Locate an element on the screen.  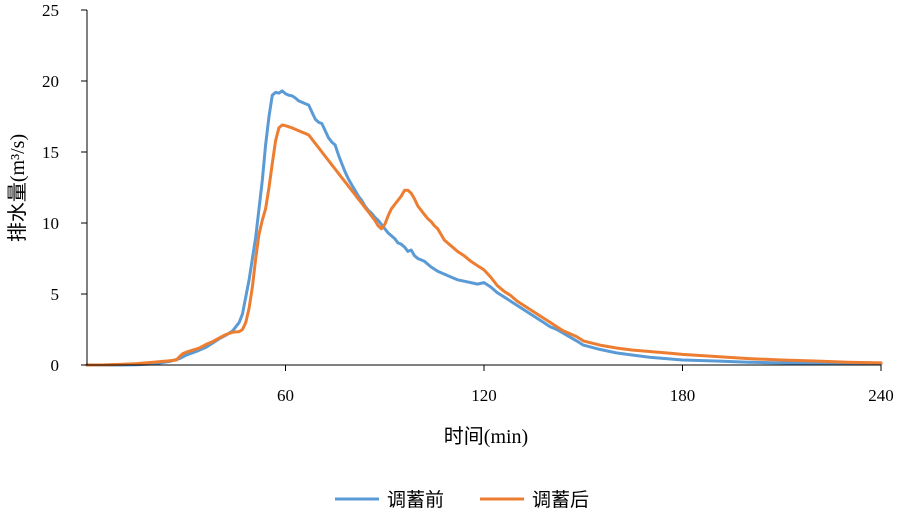
y-axis-title: 排水量(m³/s) is located at coordinates (17, 188).